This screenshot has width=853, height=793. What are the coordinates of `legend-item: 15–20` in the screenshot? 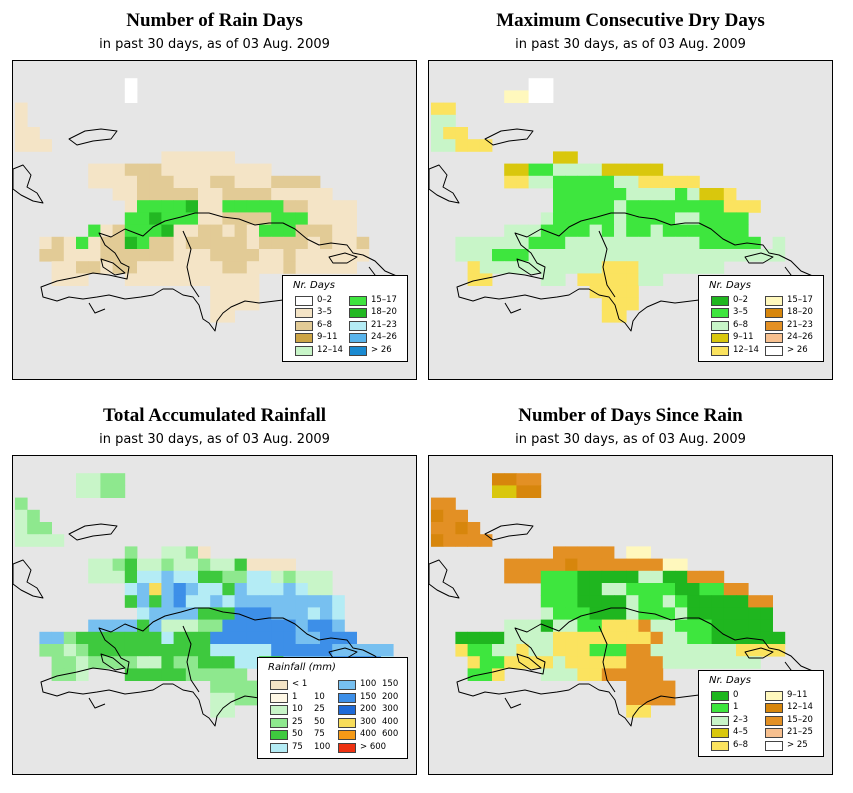 It's located at (791, 721).